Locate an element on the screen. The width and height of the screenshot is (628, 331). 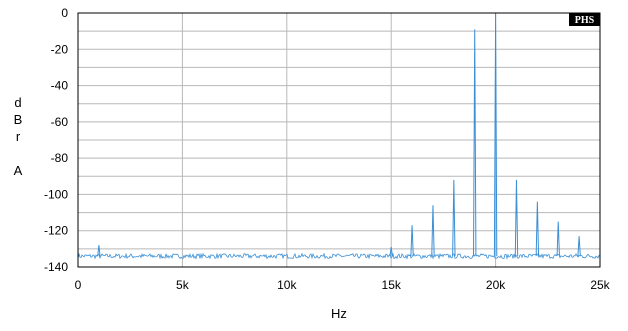
y-axis-label-letter-a: A is located at coordinates (18, 170).